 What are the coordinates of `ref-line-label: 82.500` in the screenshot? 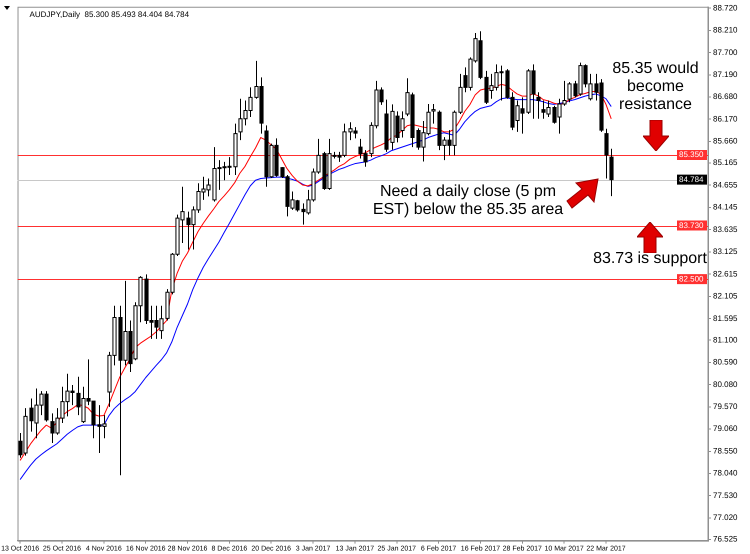 It's located at (691, 279).